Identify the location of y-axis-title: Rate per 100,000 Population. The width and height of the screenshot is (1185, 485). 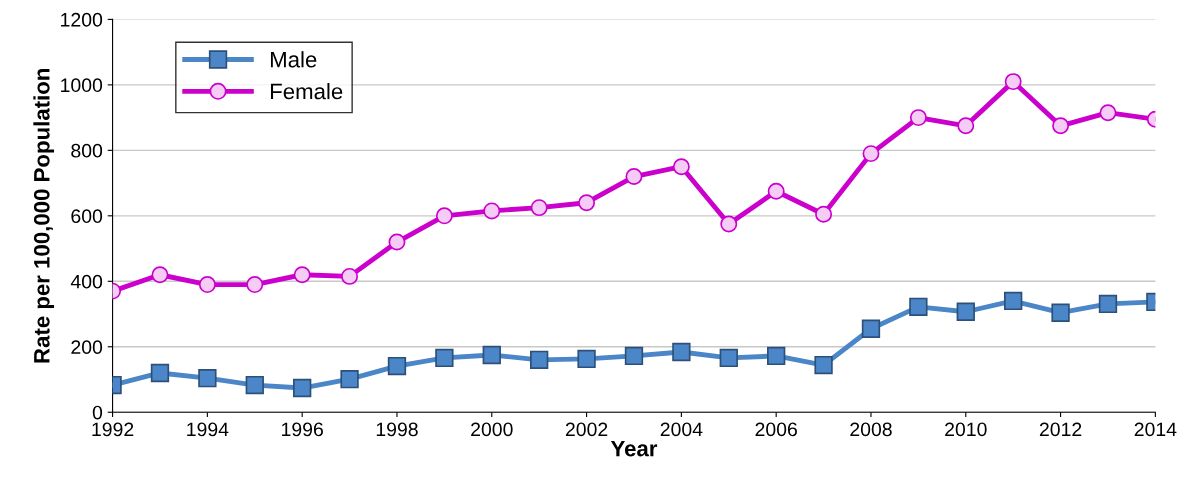
(44, 215).